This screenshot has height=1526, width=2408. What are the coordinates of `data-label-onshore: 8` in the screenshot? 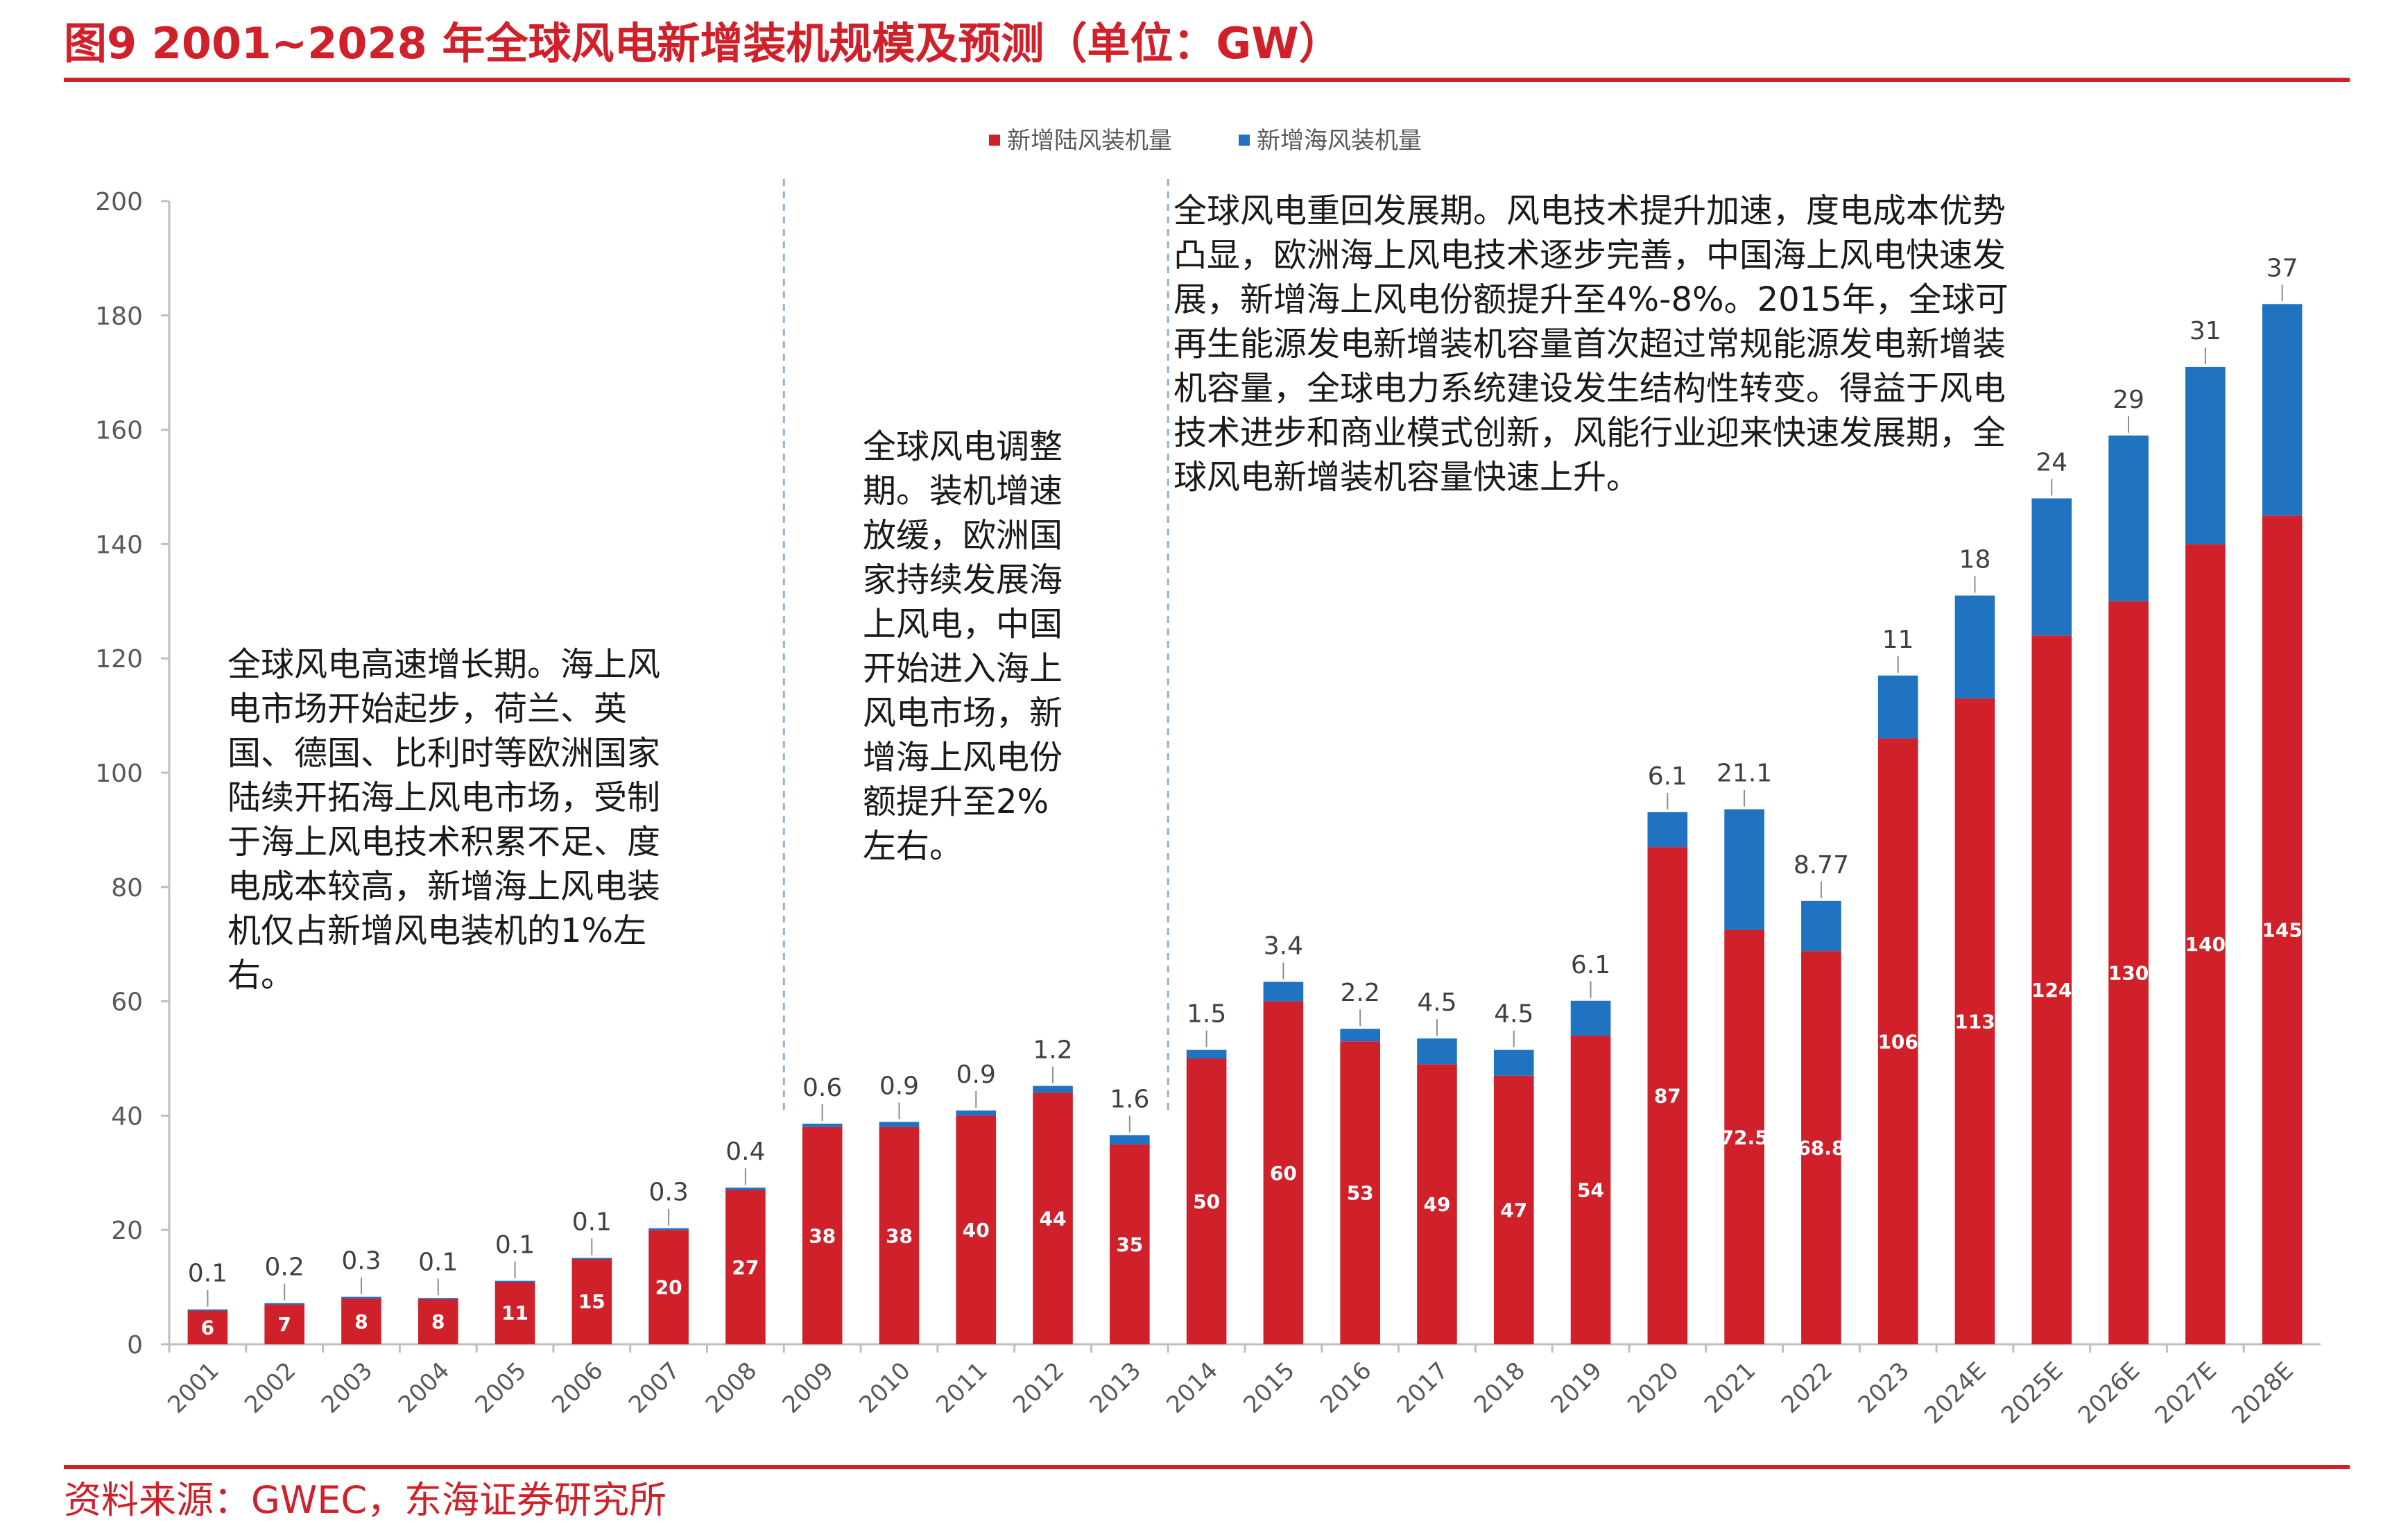 It's located at (438, 1321).